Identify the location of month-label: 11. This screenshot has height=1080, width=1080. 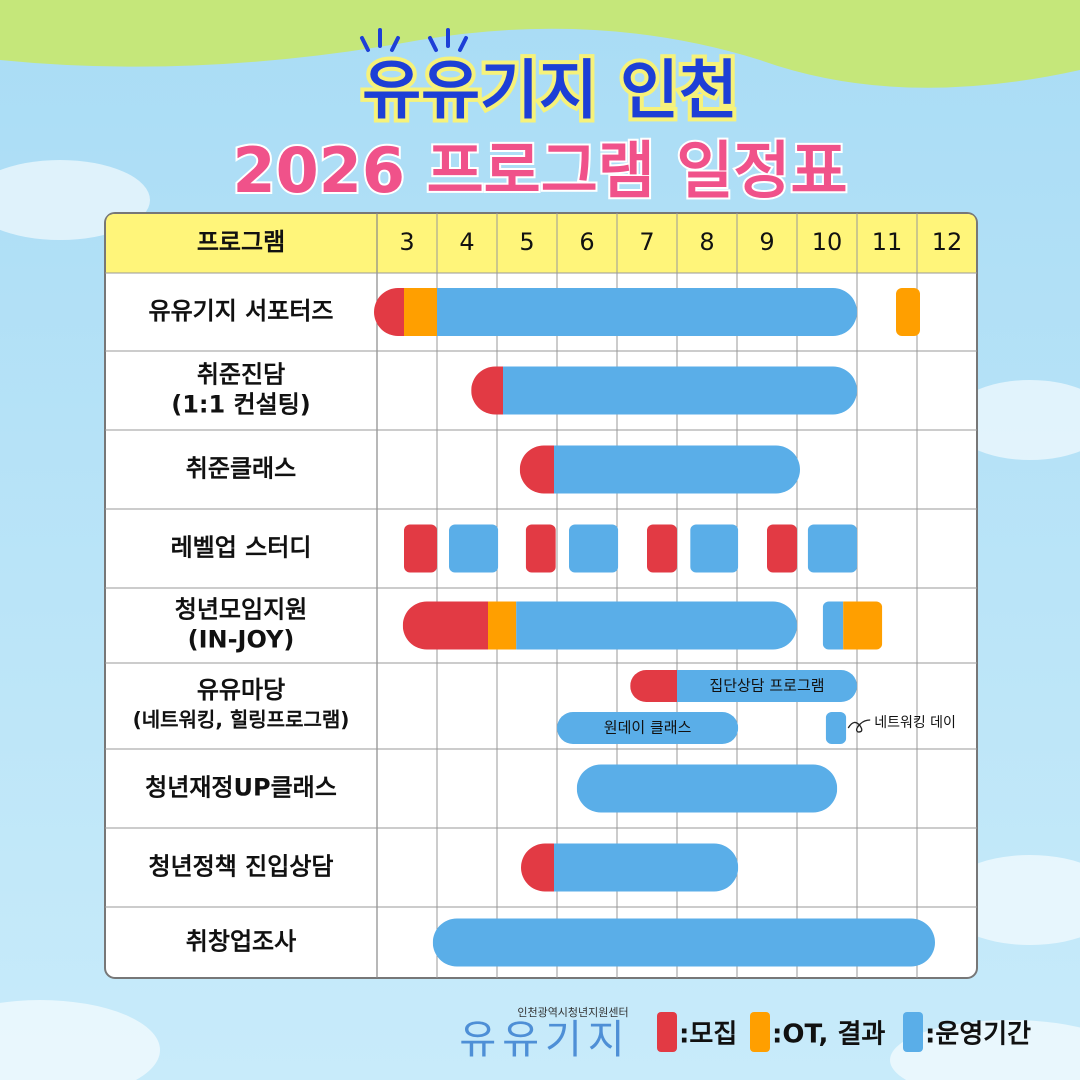
(887, 242).